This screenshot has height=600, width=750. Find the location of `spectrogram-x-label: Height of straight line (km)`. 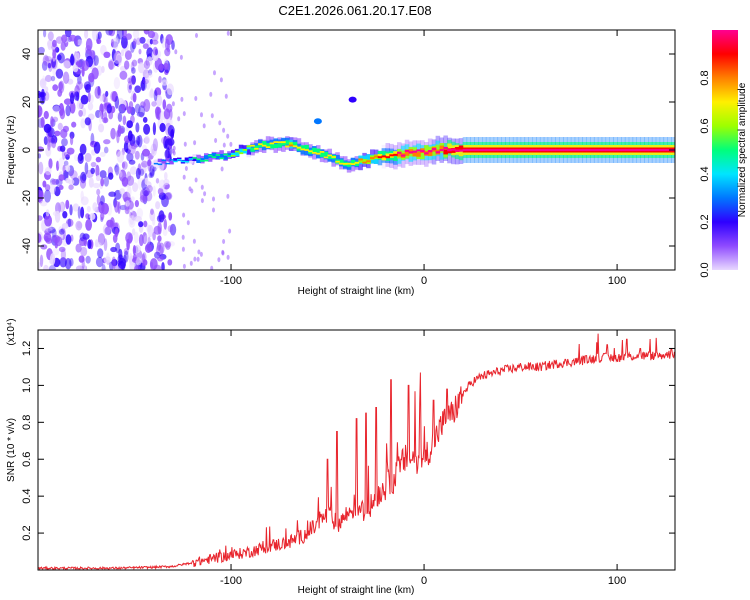

spectrogram-x-label: Height of straight line (km) is located at coordinates (356, 291).